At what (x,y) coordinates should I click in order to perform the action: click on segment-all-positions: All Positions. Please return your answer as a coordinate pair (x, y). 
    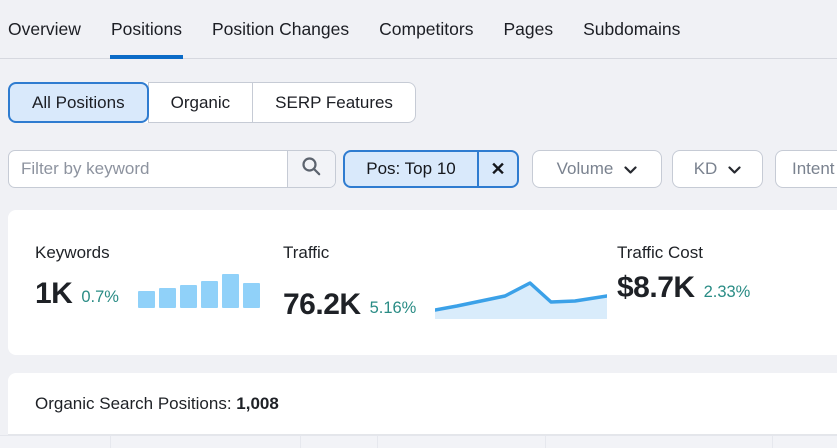
    Looking at the image, I should click on (78, 102).